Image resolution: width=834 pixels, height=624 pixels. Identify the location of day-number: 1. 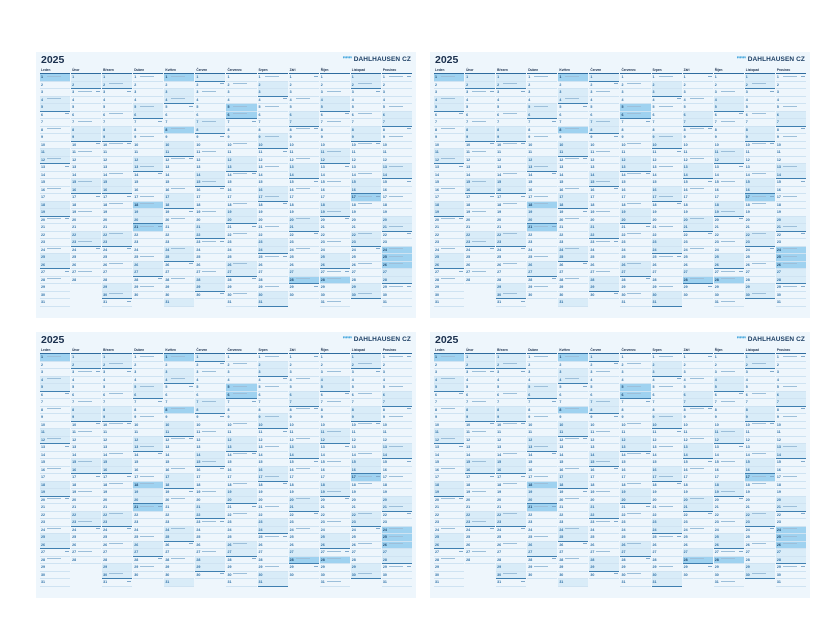
(259, 357).